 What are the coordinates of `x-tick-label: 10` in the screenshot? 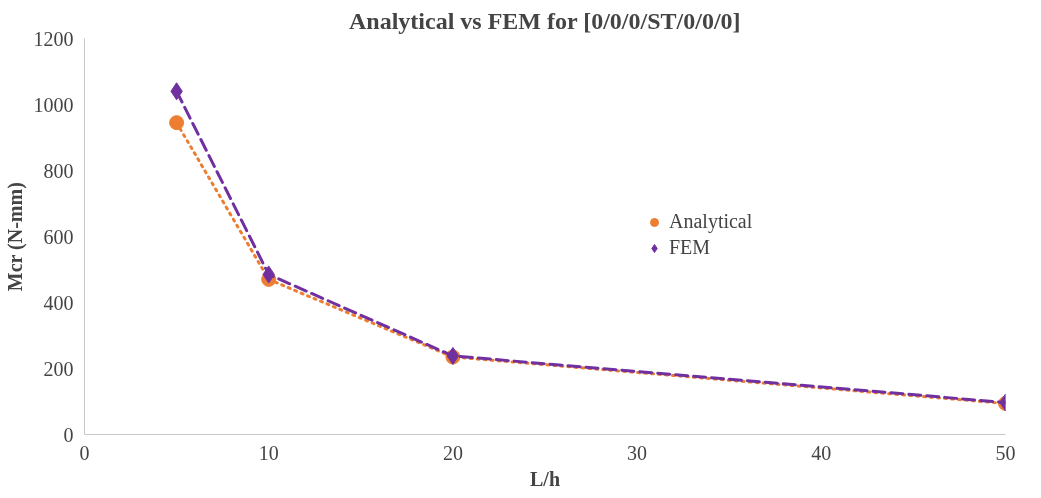 It's located at (268, 452).